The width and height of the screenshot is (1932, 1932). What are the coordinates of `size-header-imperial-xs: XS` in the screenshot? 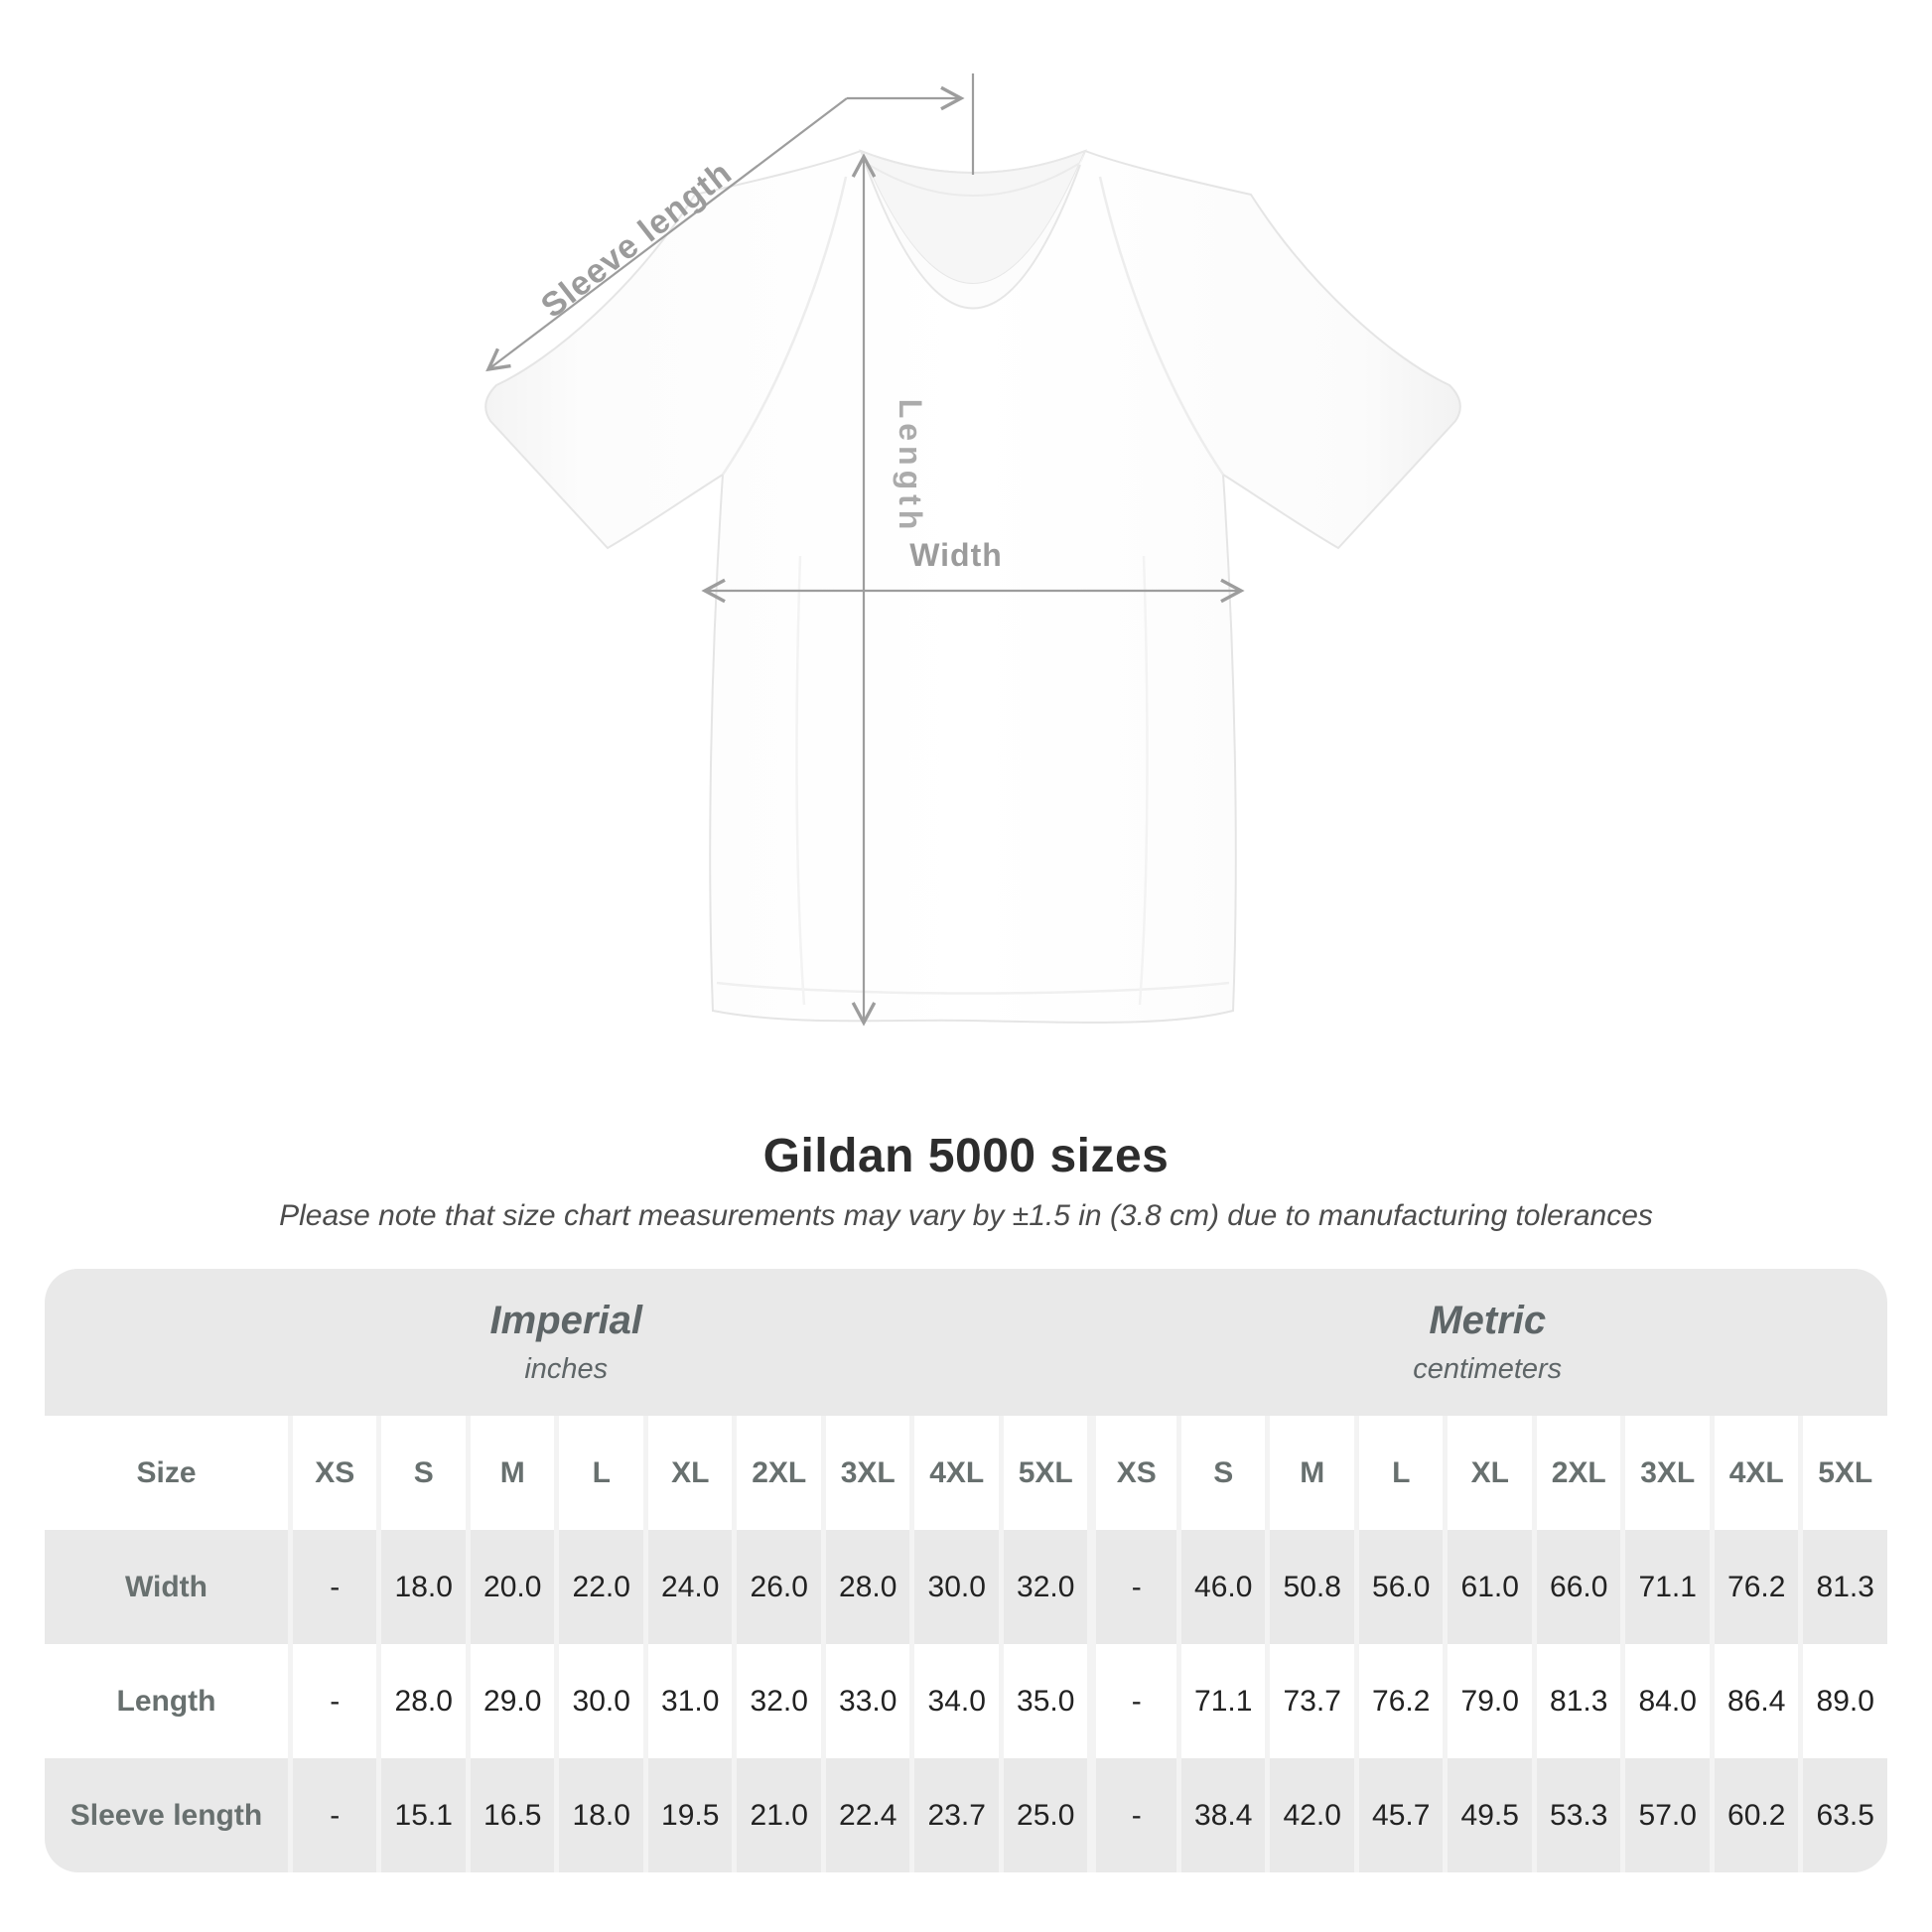 It's located at (332, 1473).